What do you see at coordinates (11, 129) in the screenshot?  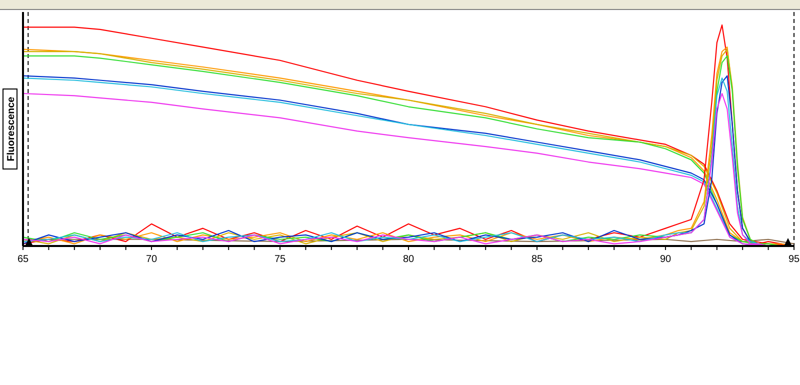 I see `y-axis-title: Fluorescence` at bounding box center [11, 129].